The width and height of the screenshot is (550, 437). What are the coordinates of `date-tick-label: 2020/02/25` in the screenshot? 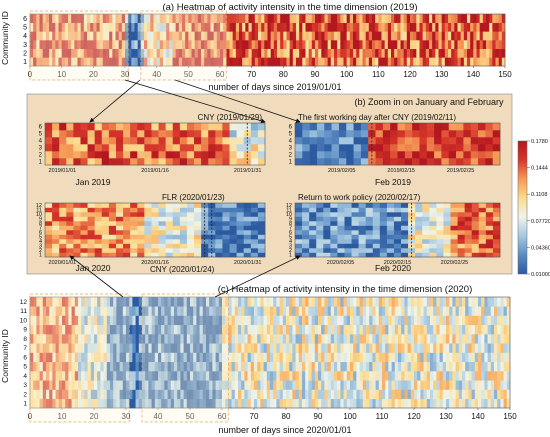 It's located at (455, 263).